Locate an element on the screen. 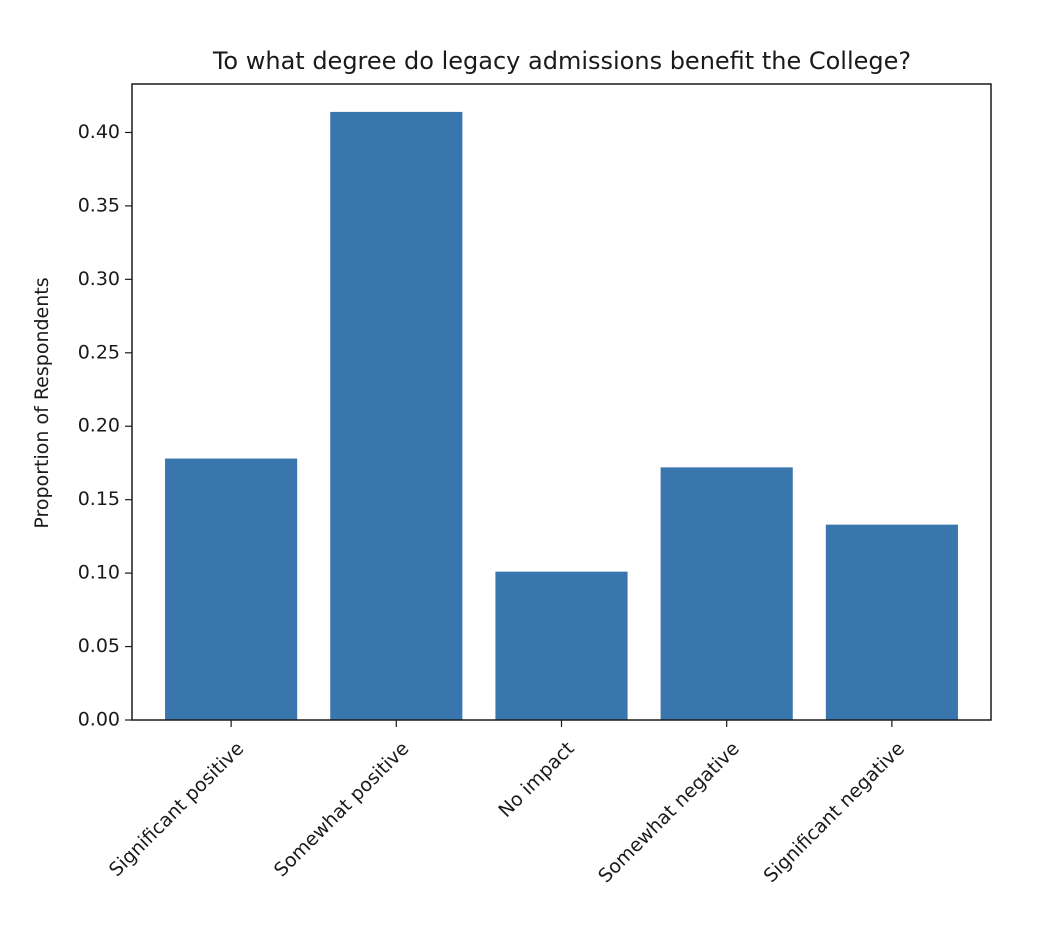 The width and height of the screenshot is (1052, 940). y-axis-label: Proportion of Respondents is located at coordinates (42, 402).